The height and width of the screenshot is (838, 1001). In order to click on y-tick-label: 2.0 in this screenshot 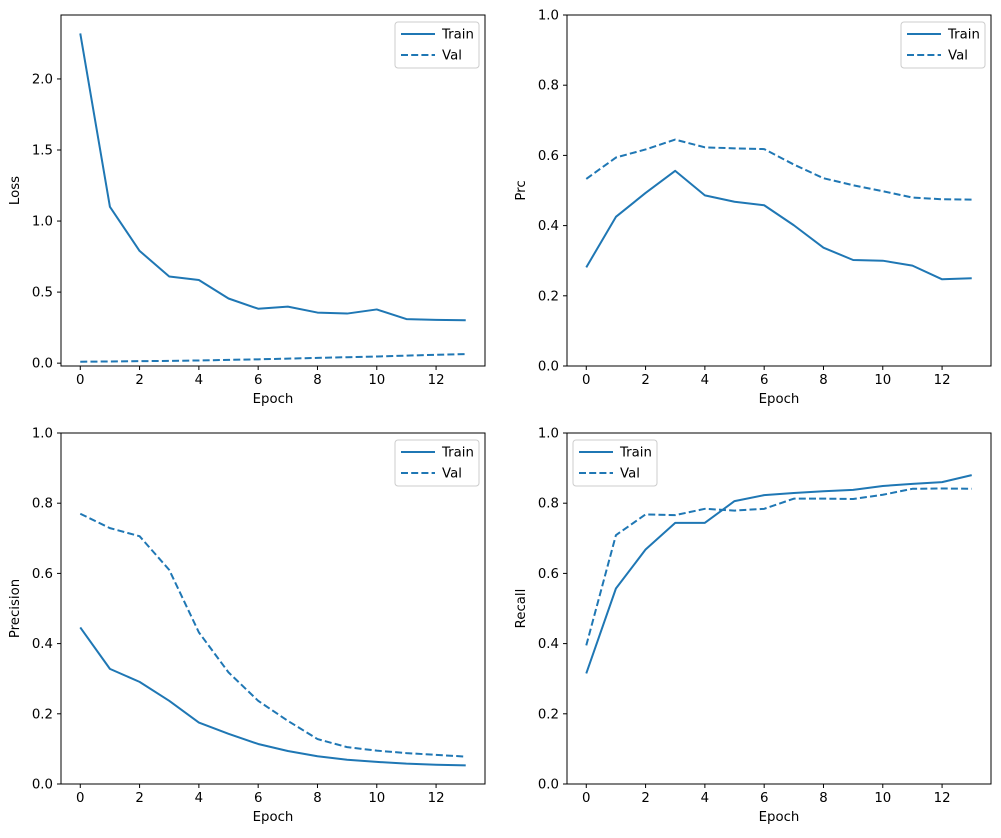, I will do `click(42, 79)`.